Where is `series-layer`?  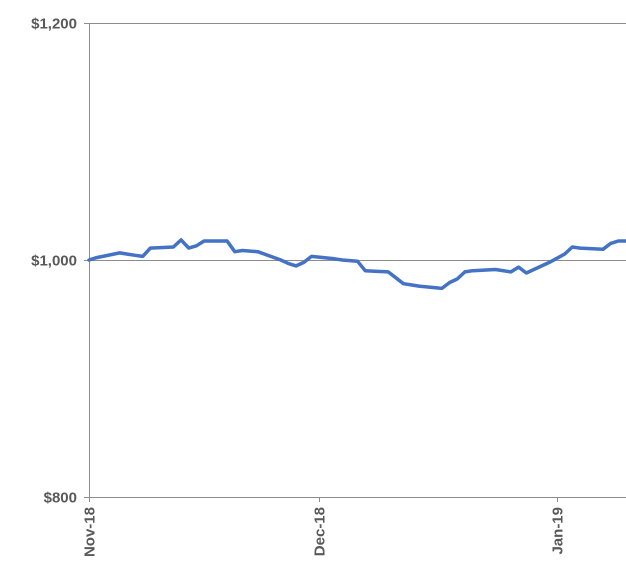 series-layer is located at coordinates (356, 264).